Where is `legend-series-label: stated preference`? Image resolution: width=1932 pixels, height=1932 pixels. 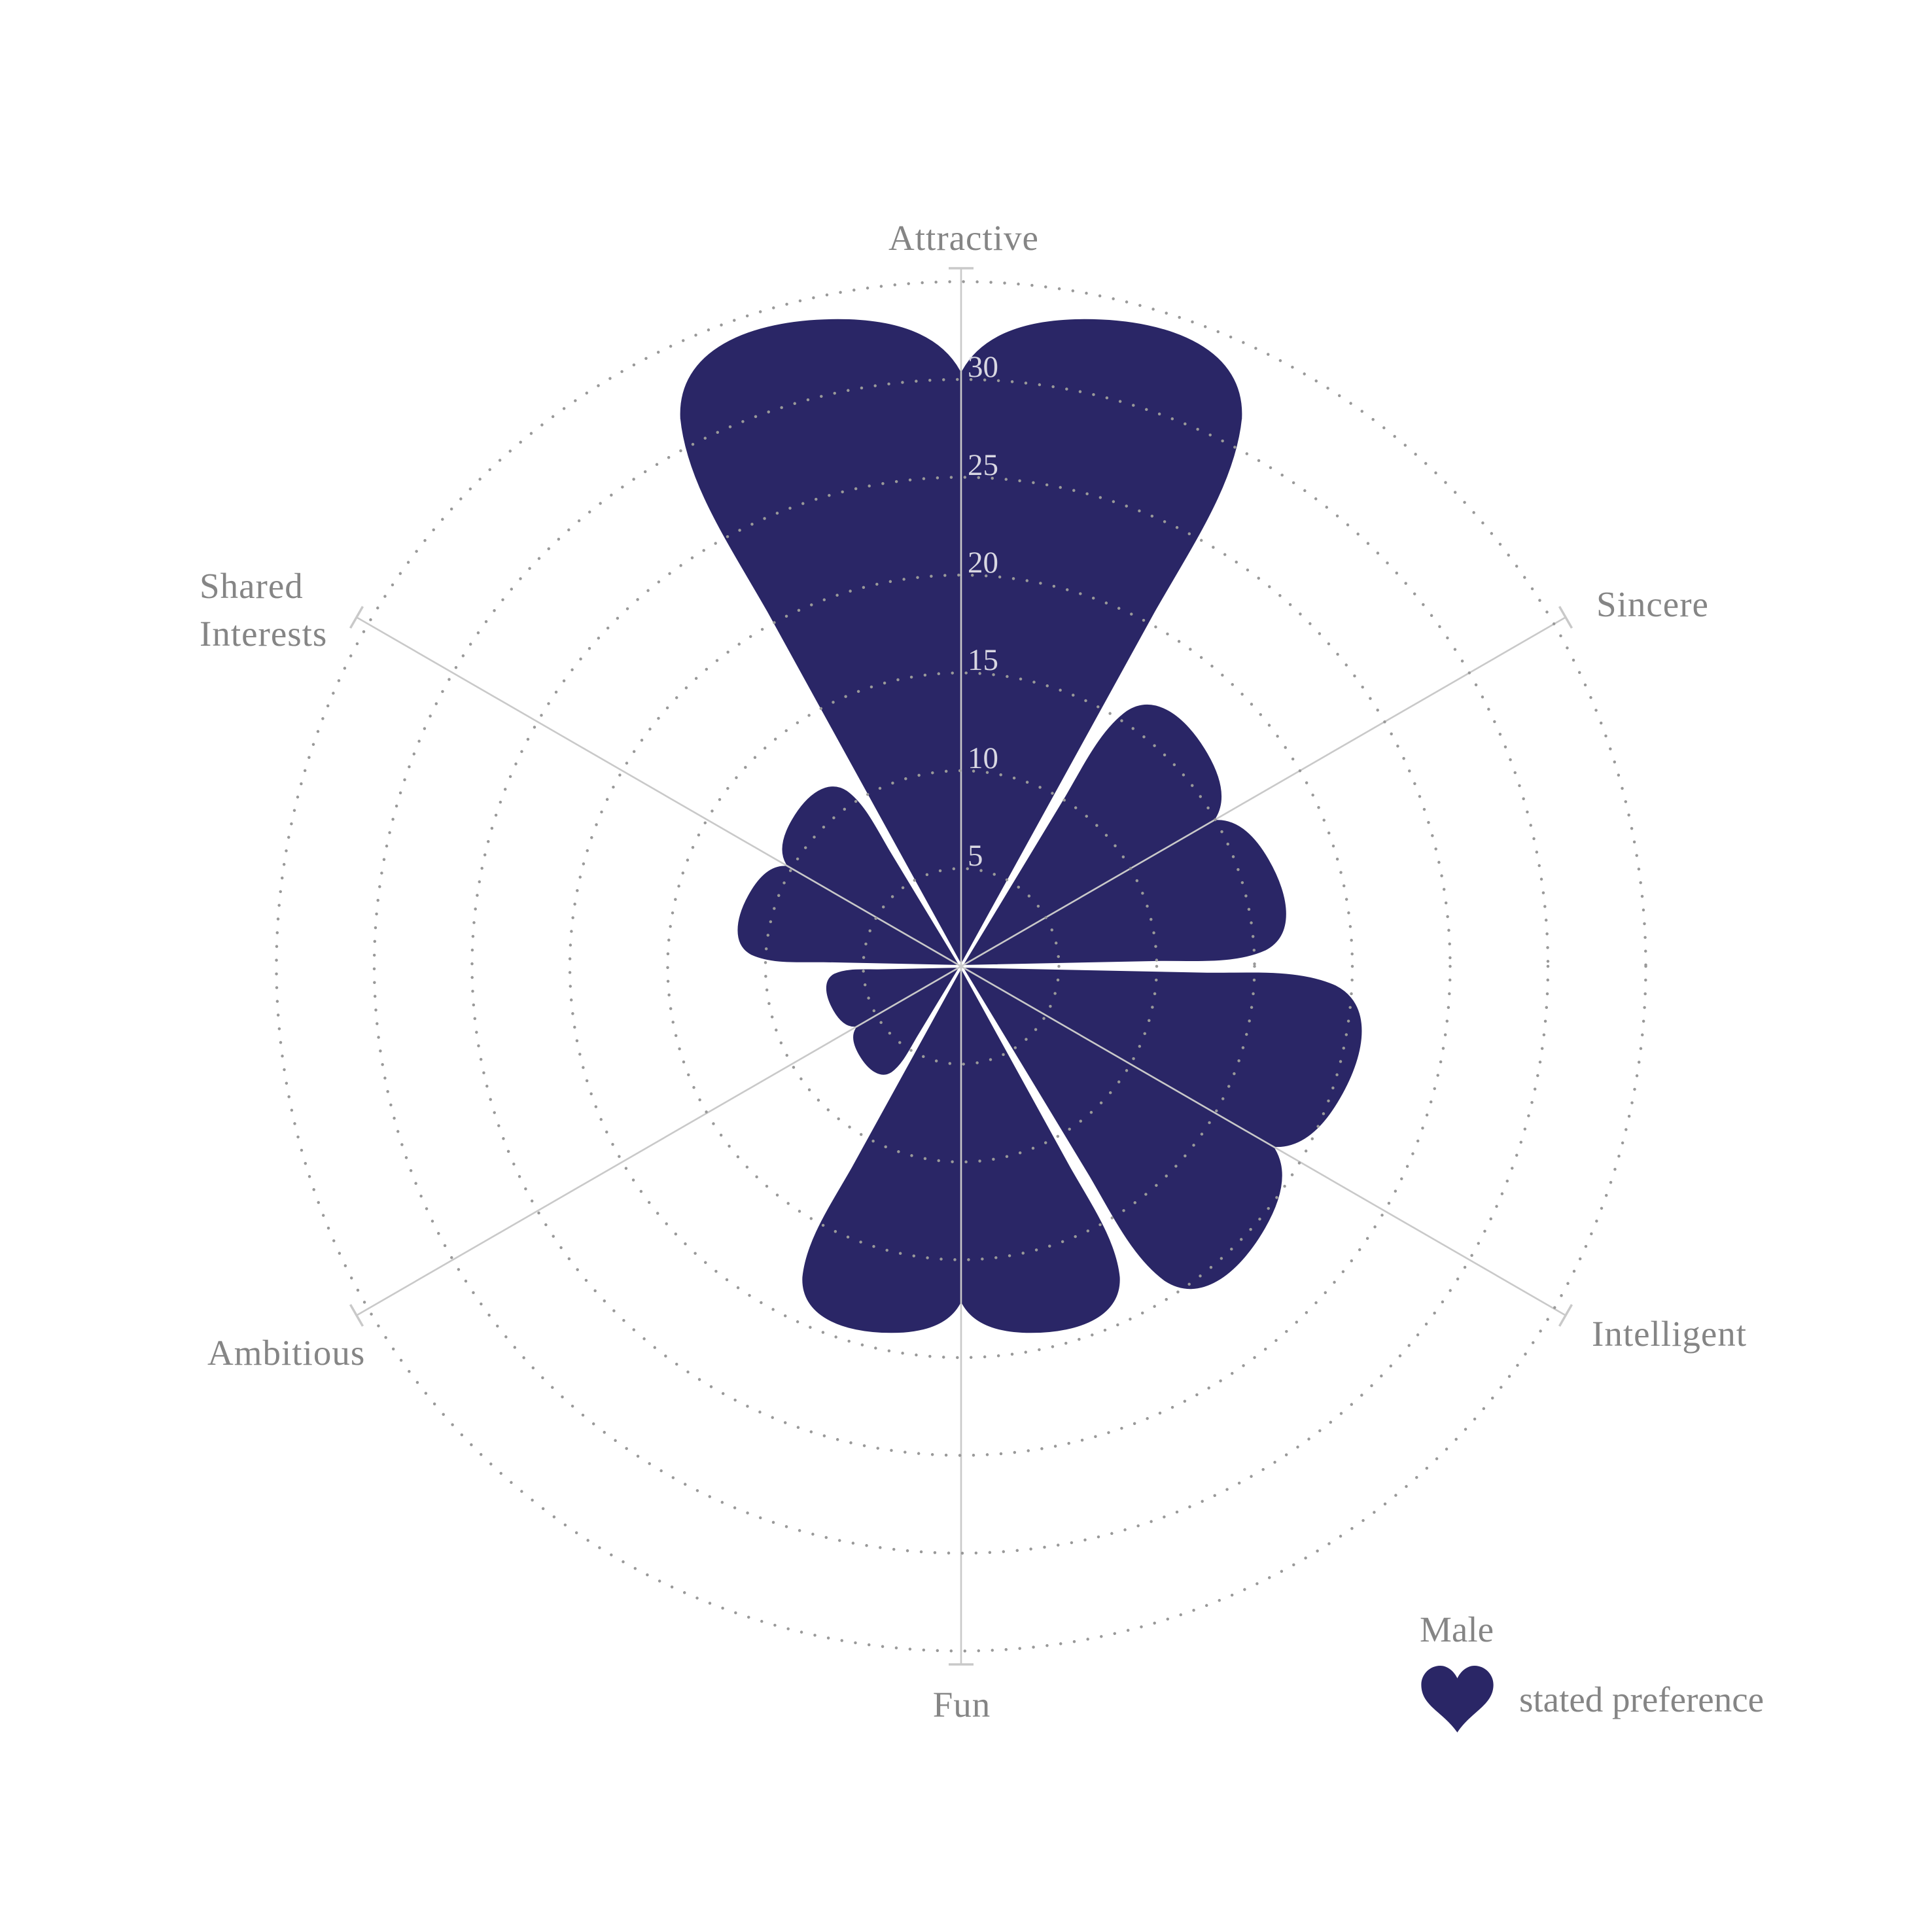 legend-series-label: stated preference is located at coordinates (1642, 1699).